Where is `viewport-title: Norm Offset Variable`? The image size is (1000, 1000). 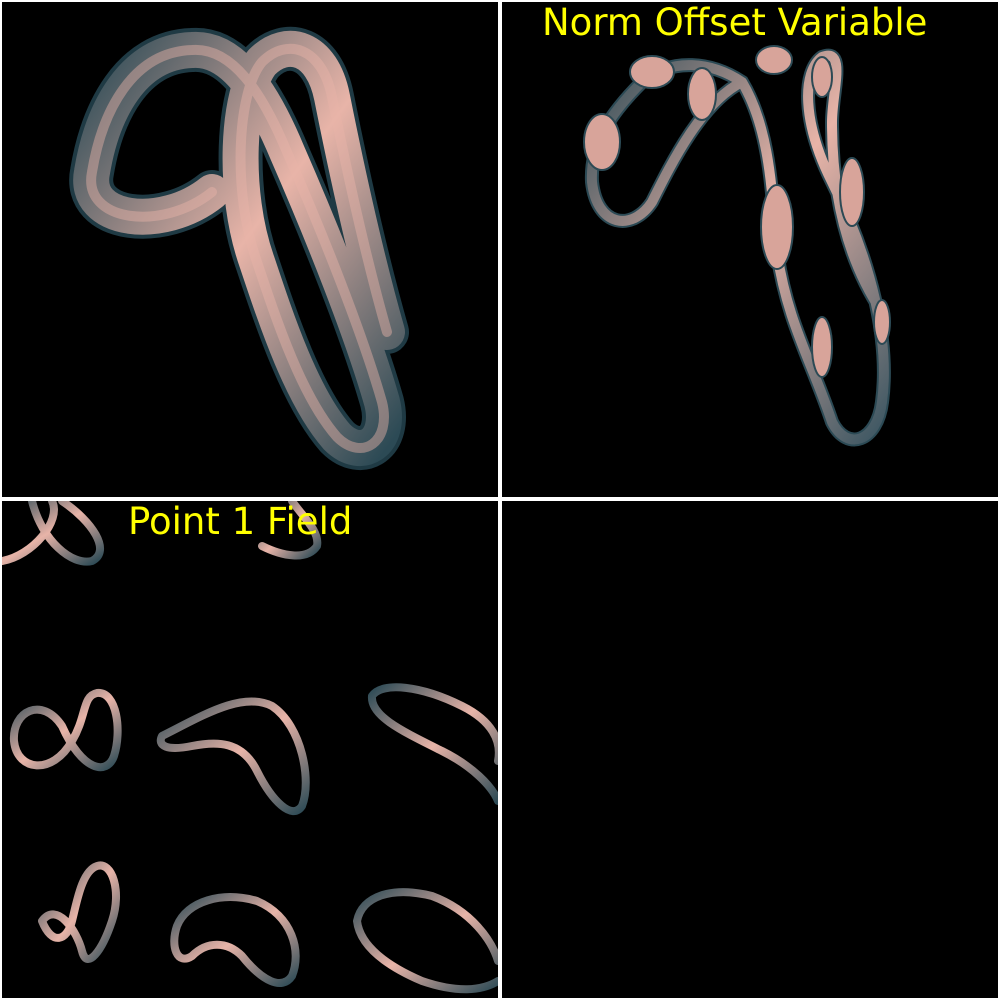 viewport-title: Norm Offset Variable is located at coordinates (735, 23).